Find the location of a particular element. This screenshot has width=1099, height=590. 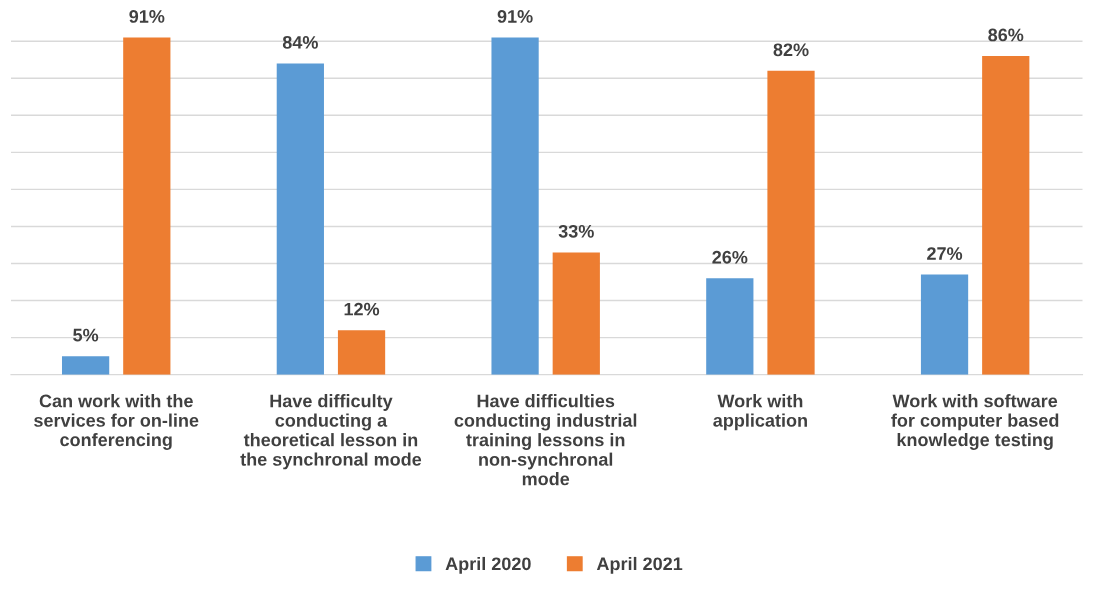

data-label: 12% is located at coordinates (362, 309).